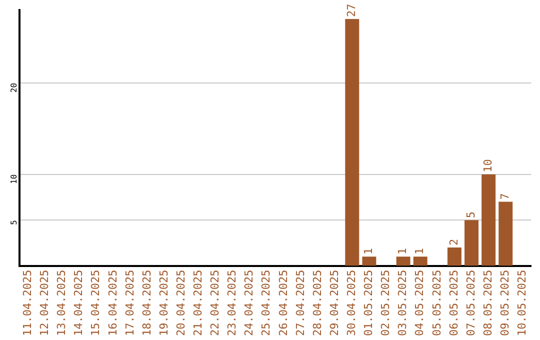  What do you see at coordinates (249, 303) in the screenshot?
I see `x-tick-label: 24.04.2025` at bounding box center [249, 303].